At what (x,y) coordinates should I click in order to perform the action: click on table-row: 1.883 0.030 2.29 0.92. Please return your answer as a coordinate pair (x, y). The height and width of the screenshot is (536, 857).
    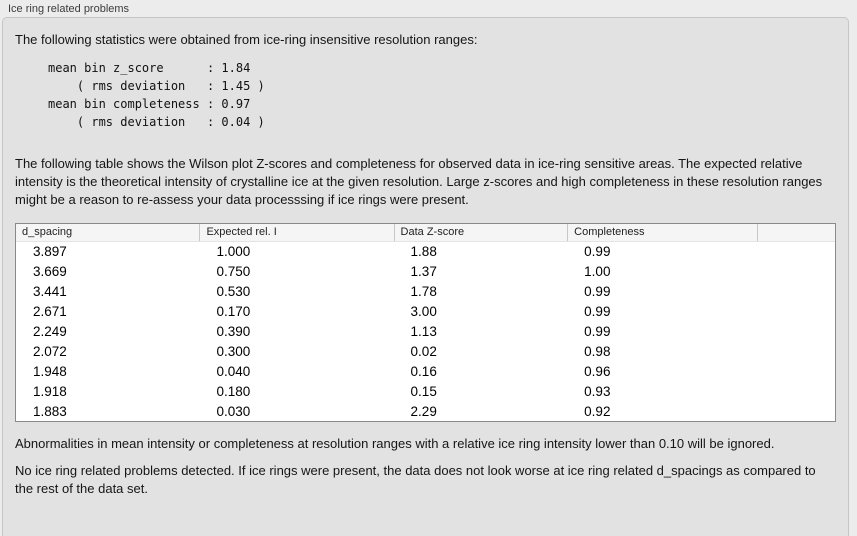
    Looking at the image, I should click on (425, 411).